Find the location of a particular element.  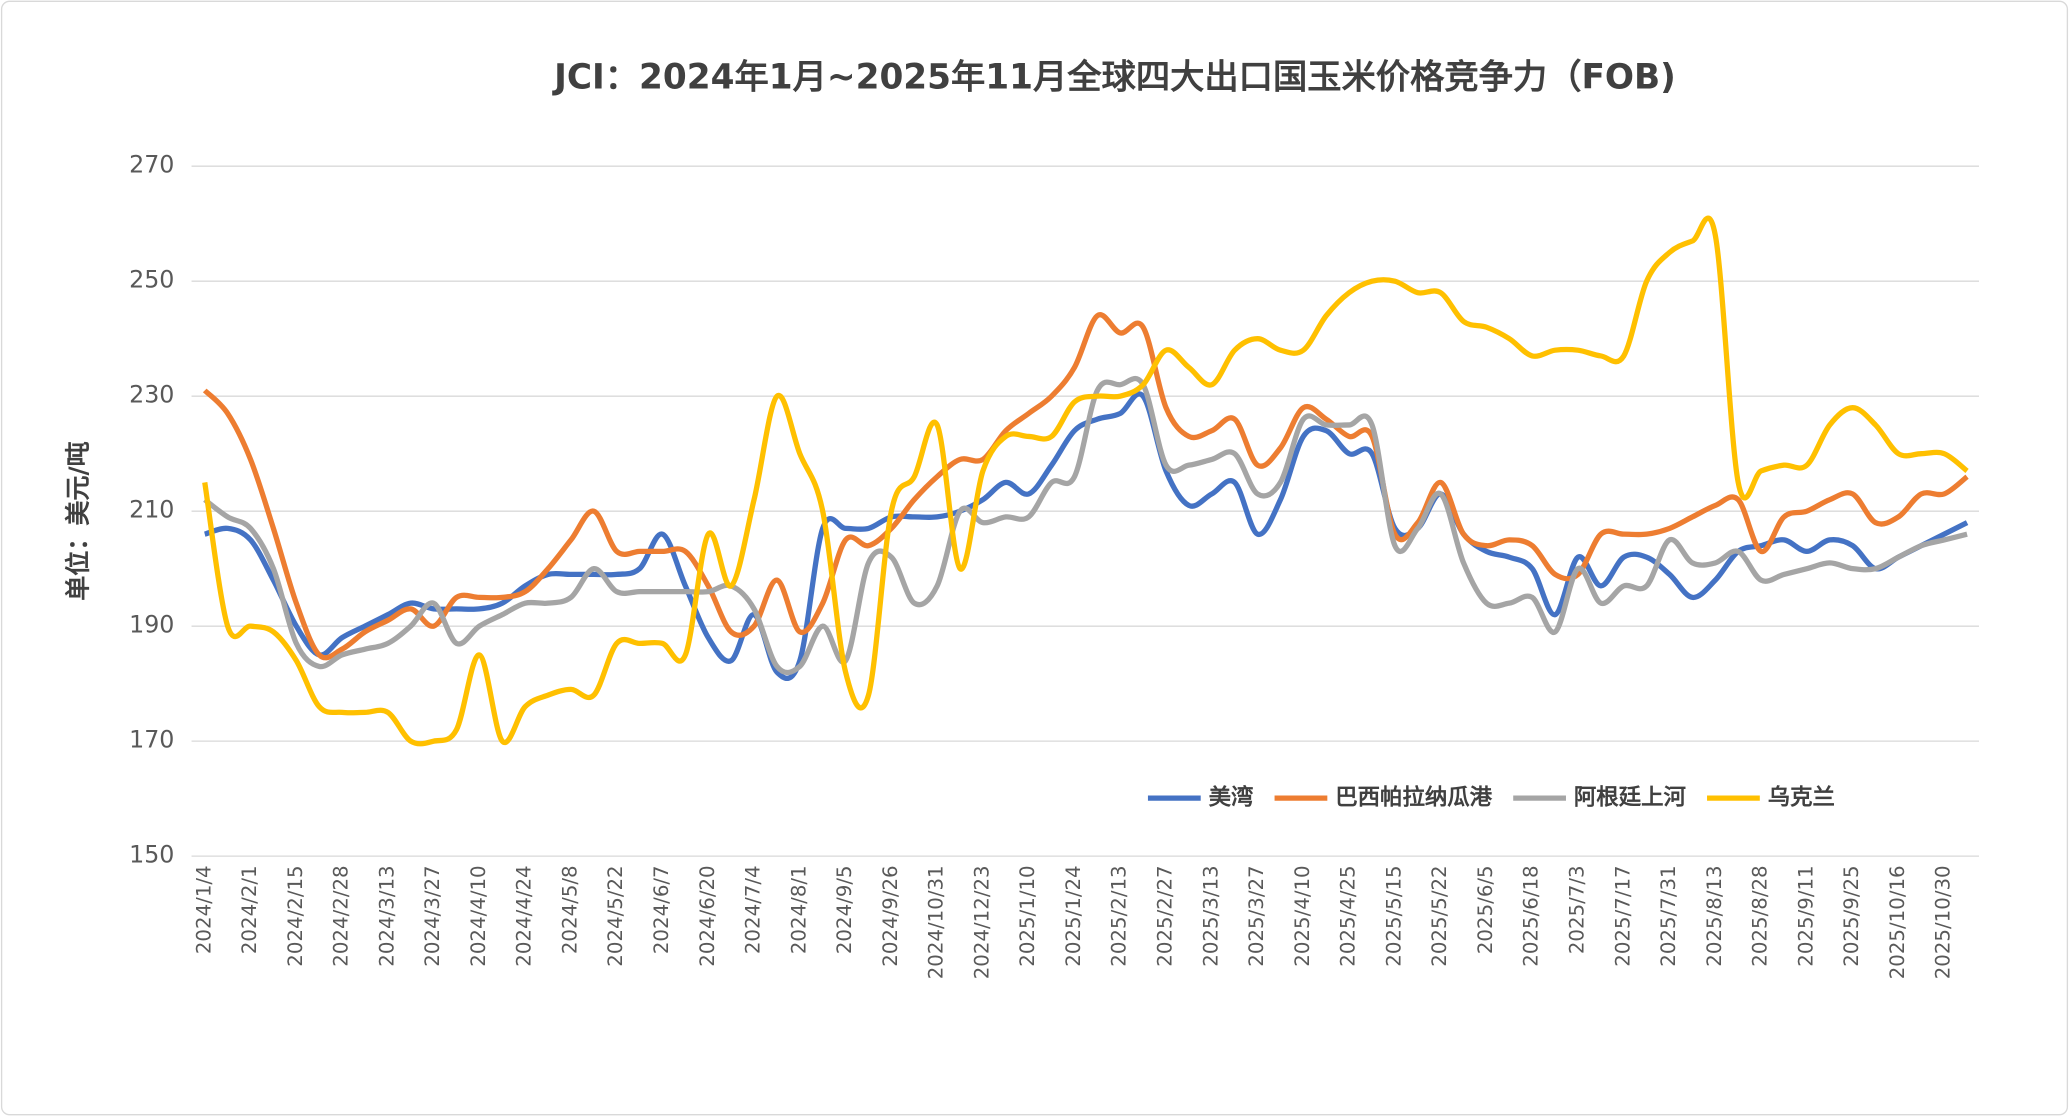

x-tick-label: 2025/7/17 is located at coordinates (1622, 915).